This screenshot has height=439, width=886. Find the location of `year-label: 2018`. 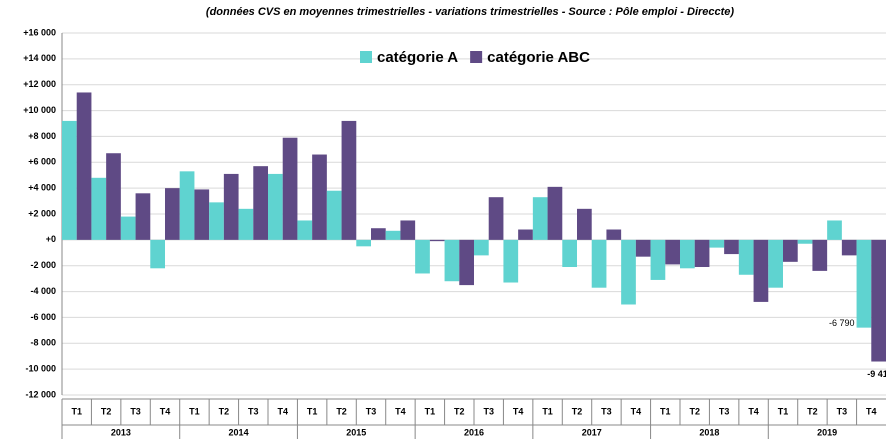

year-label: 2018 is located at coordinates (709, 432).